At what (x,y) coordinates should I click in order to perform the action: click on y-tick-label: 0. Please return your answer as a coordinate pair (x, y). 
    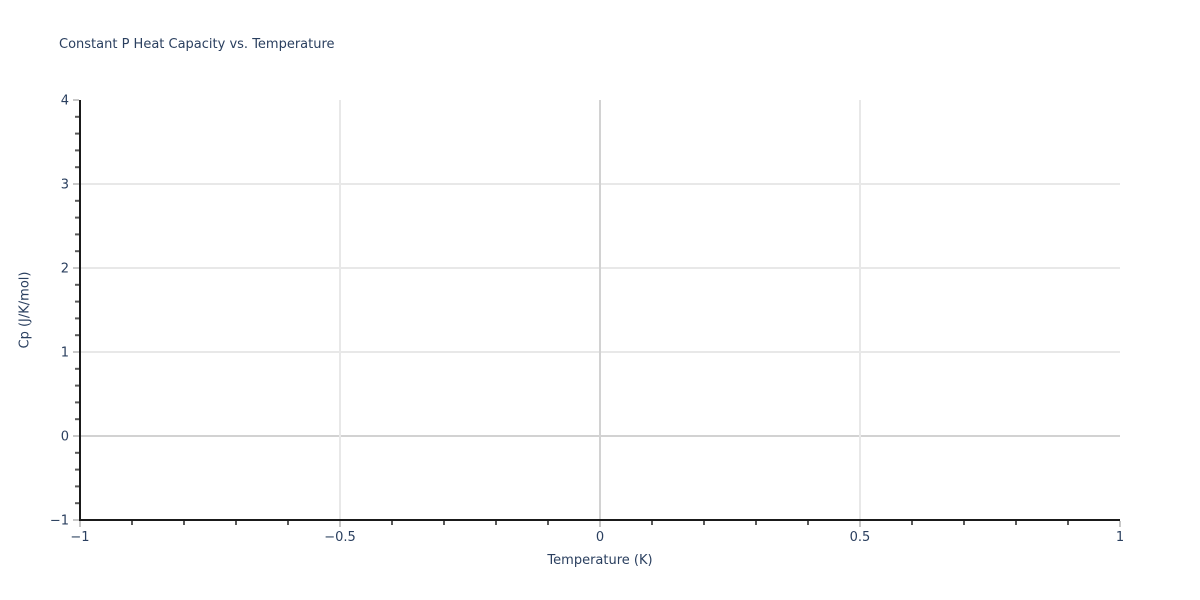
    Looking at the image, I should click on (65, 437).